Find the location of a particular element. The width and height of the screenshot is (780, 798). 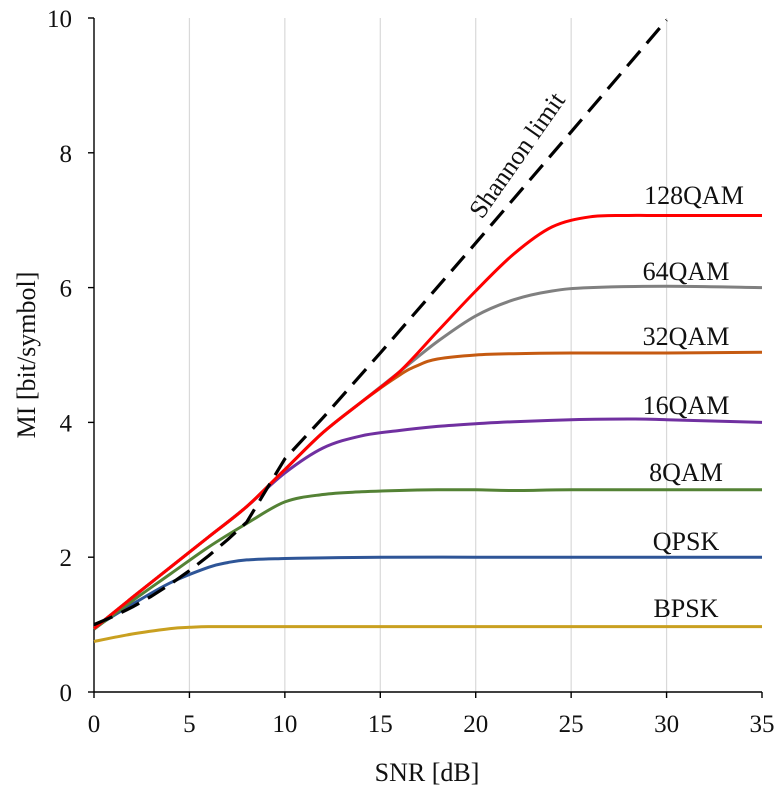

series-label-qpsk: QPSK is located at coordinates (686, 541).